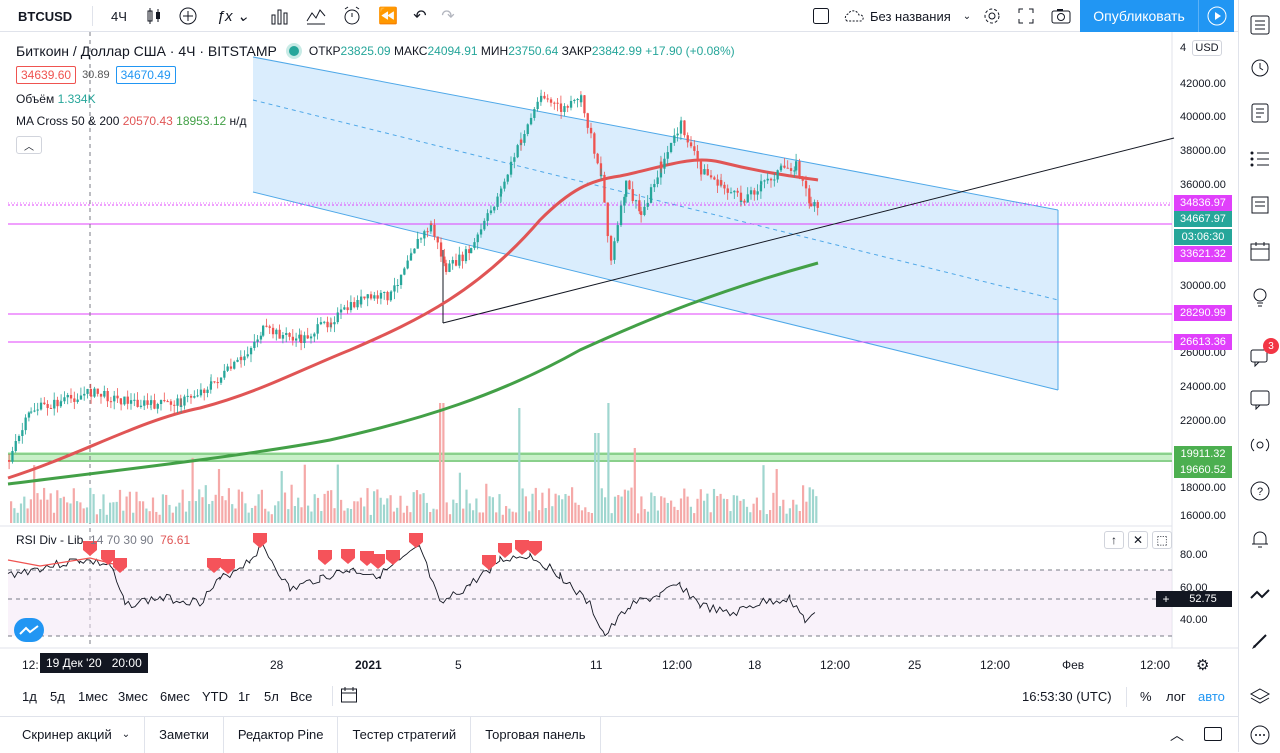  What do you see at coordinates (1146, 696) in the screenshot?
I see `percent-scale-button: %` at bounding box center [1146, 696].